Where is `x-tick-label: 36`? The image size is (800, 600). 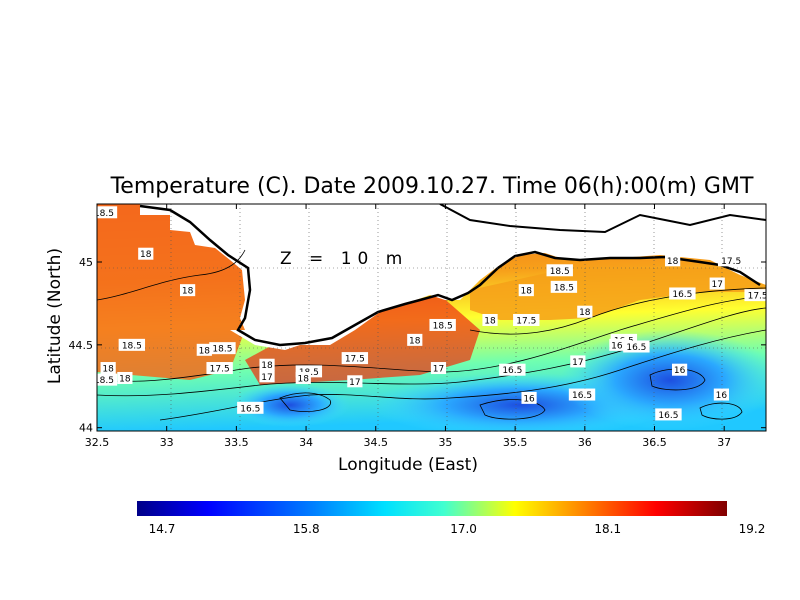 x-tick-label: 36 is located at coordinates (585, 442).